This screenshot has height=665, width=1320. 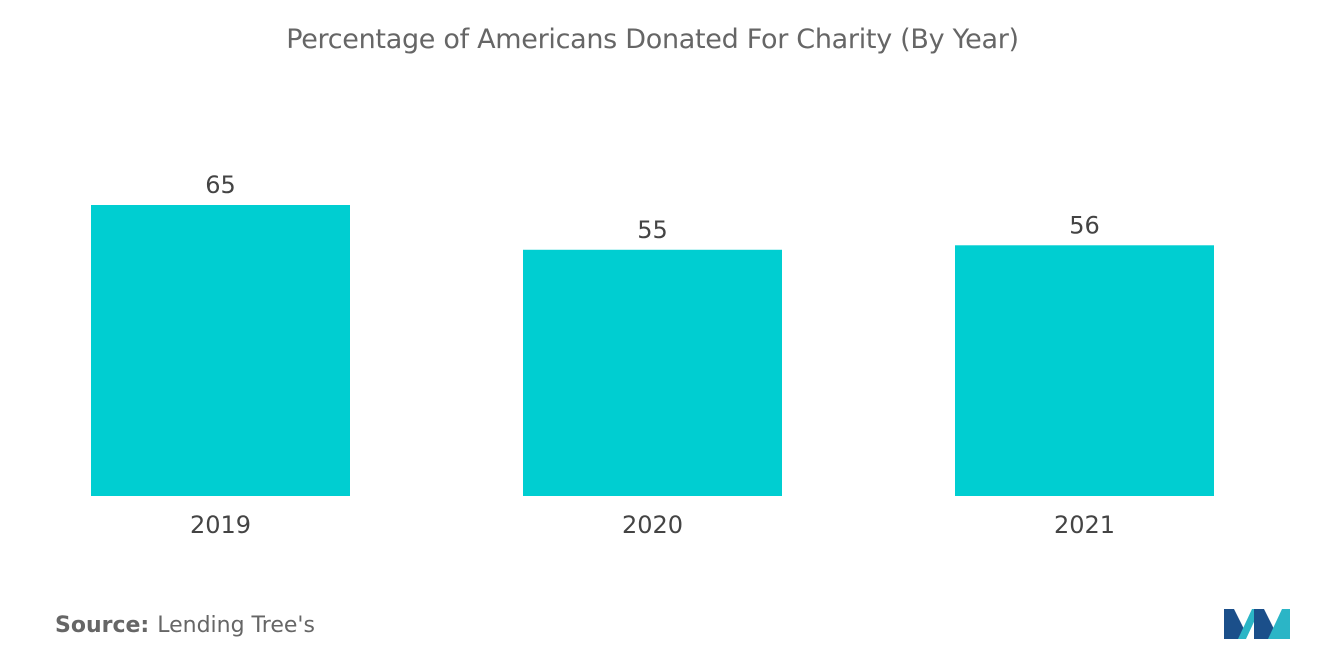 I want to click on bar-2020, so click(x=652, y=372).